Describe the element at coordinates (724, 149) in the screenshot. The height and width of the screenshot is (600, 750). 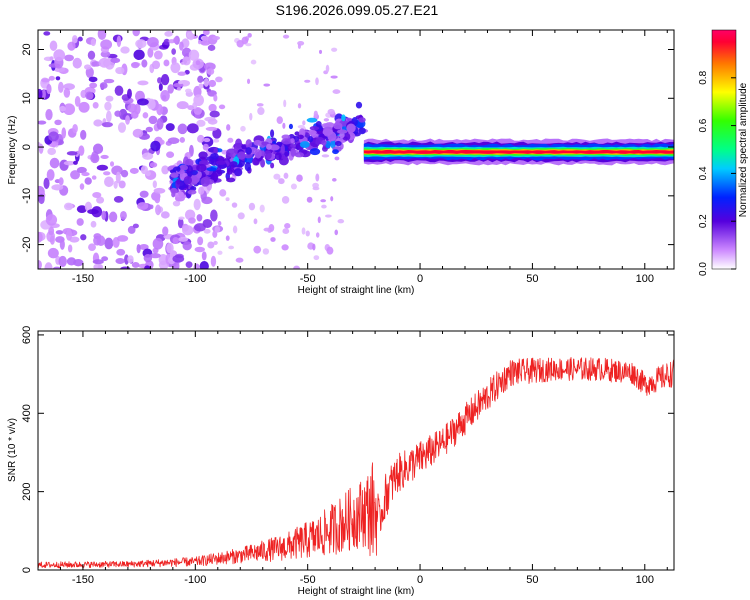
I see `colorbar-gradient` at that location.